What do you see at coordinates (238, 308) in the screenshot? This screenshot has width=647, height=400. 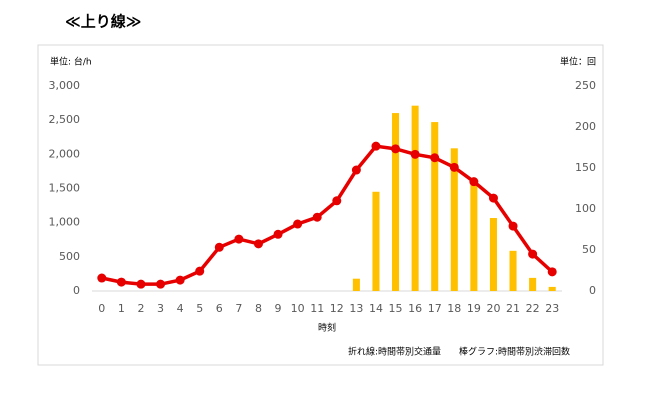 I see `x-tick-label: 7` at bounding box center [238, 308].